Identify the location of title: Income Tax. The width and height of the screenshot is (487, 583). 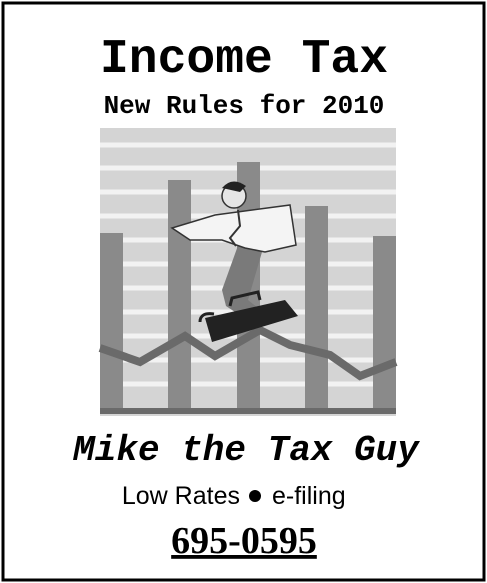
(244, 60).